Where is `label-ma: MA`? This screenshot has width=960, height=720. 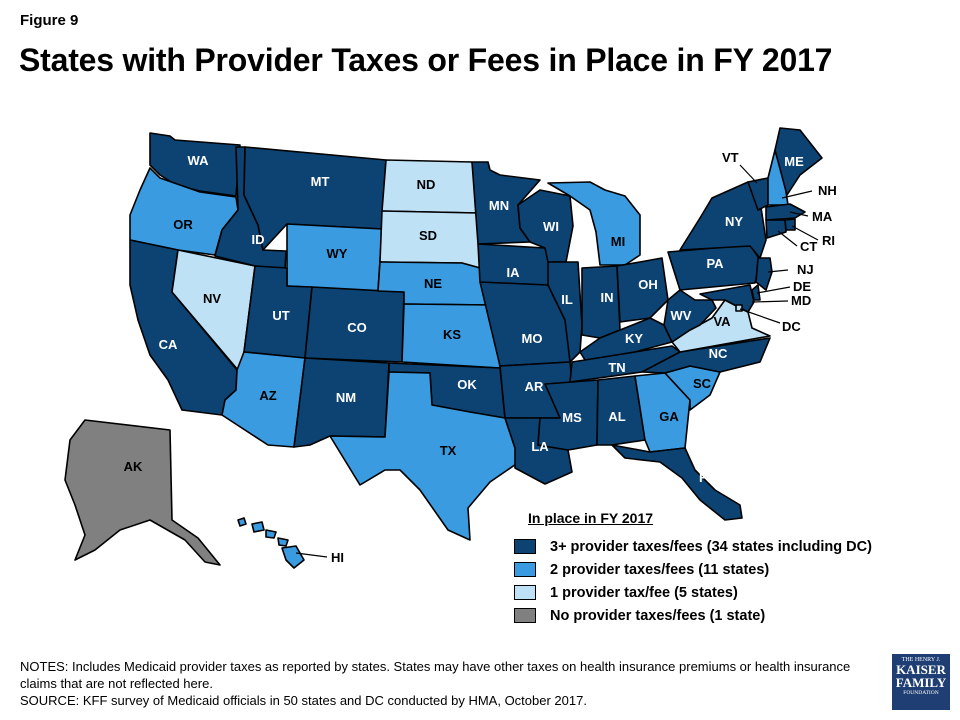 label-ma: MA is located at coordinates (822, 216).